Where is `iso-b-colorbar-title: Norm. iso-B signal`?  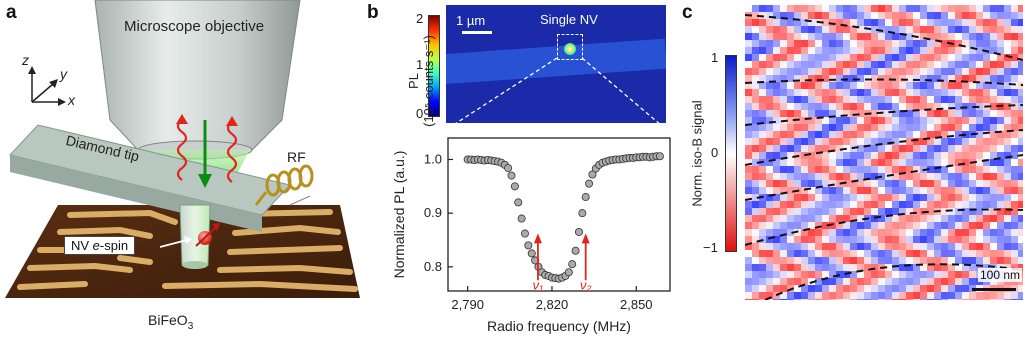 iso-b-colorbar-title: Norm. iso-B signal is located at coordinates (697, 153).